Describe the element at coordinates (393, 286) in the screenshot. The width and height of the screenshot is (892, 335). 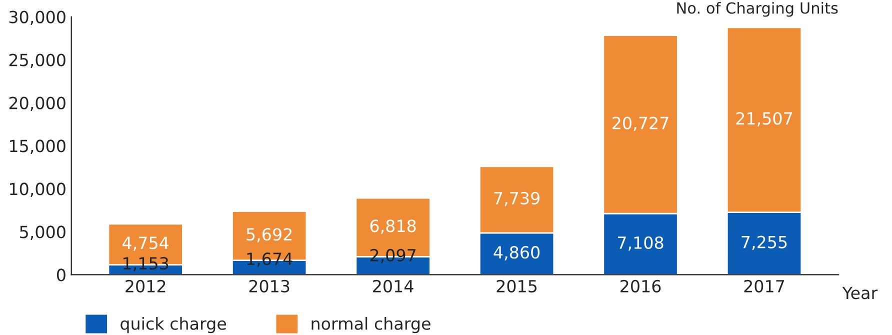
I see `x-tick-label: 2014` at that location.